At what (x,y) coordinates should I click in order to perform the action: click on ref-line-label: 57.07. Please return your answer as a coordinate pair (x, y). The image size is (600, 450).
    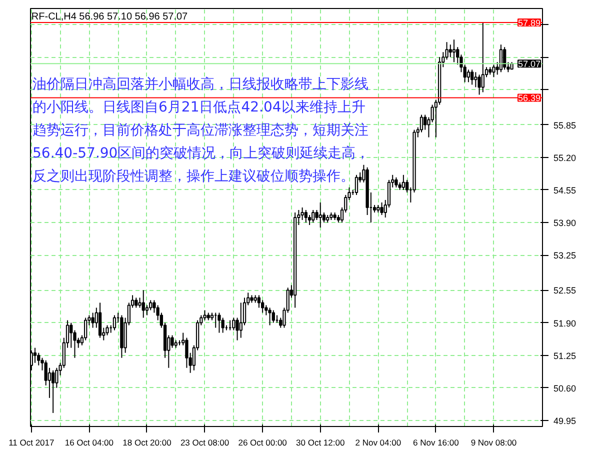
    Looking at the image, I should click on (529, 64).